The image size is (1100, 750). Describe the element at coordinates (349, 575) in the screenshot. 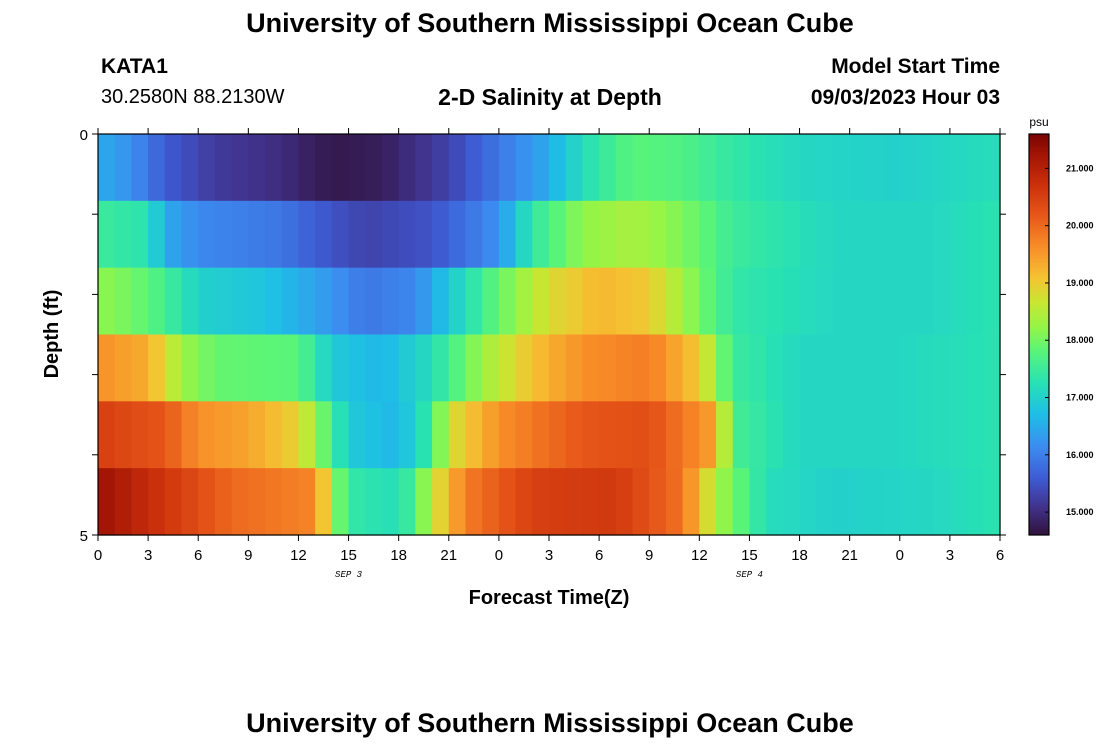

I see `x-date-label: SEP 3` at that location.